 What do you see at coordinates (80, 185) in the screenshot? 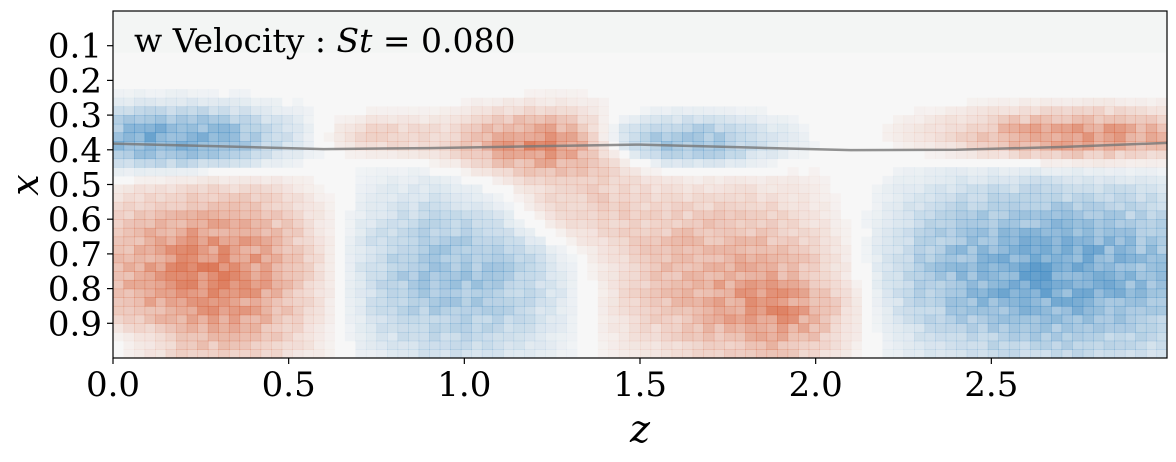
I see `y-axis-ticks: 0.10.20.30.40.50.60.70.80.9` at bounding box center [80, 185].